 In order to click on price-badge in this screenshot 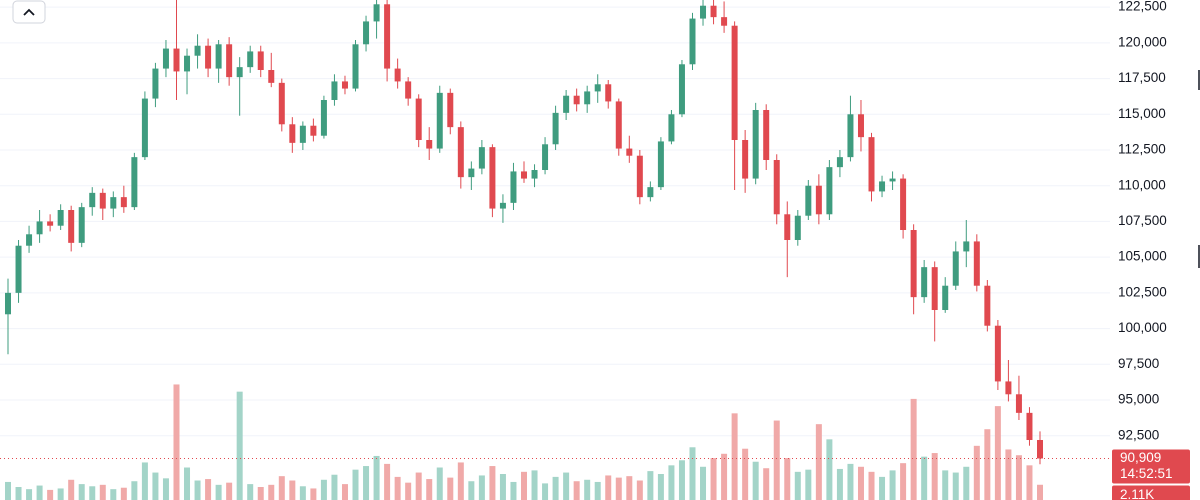, I will do `click(1151, 466)`.